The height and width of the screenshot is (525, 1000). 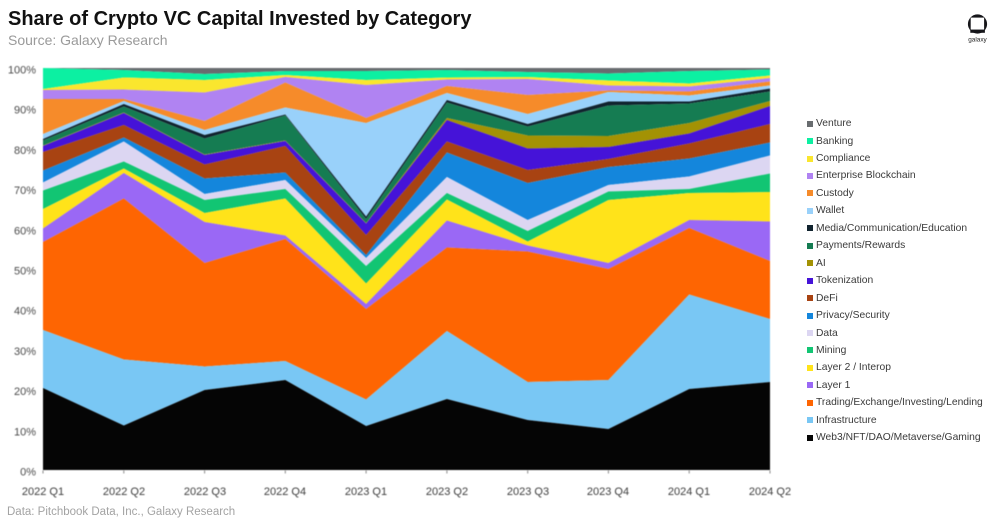 I want to click on svg-text: 2023 Q3, so click(x=528, y=492).